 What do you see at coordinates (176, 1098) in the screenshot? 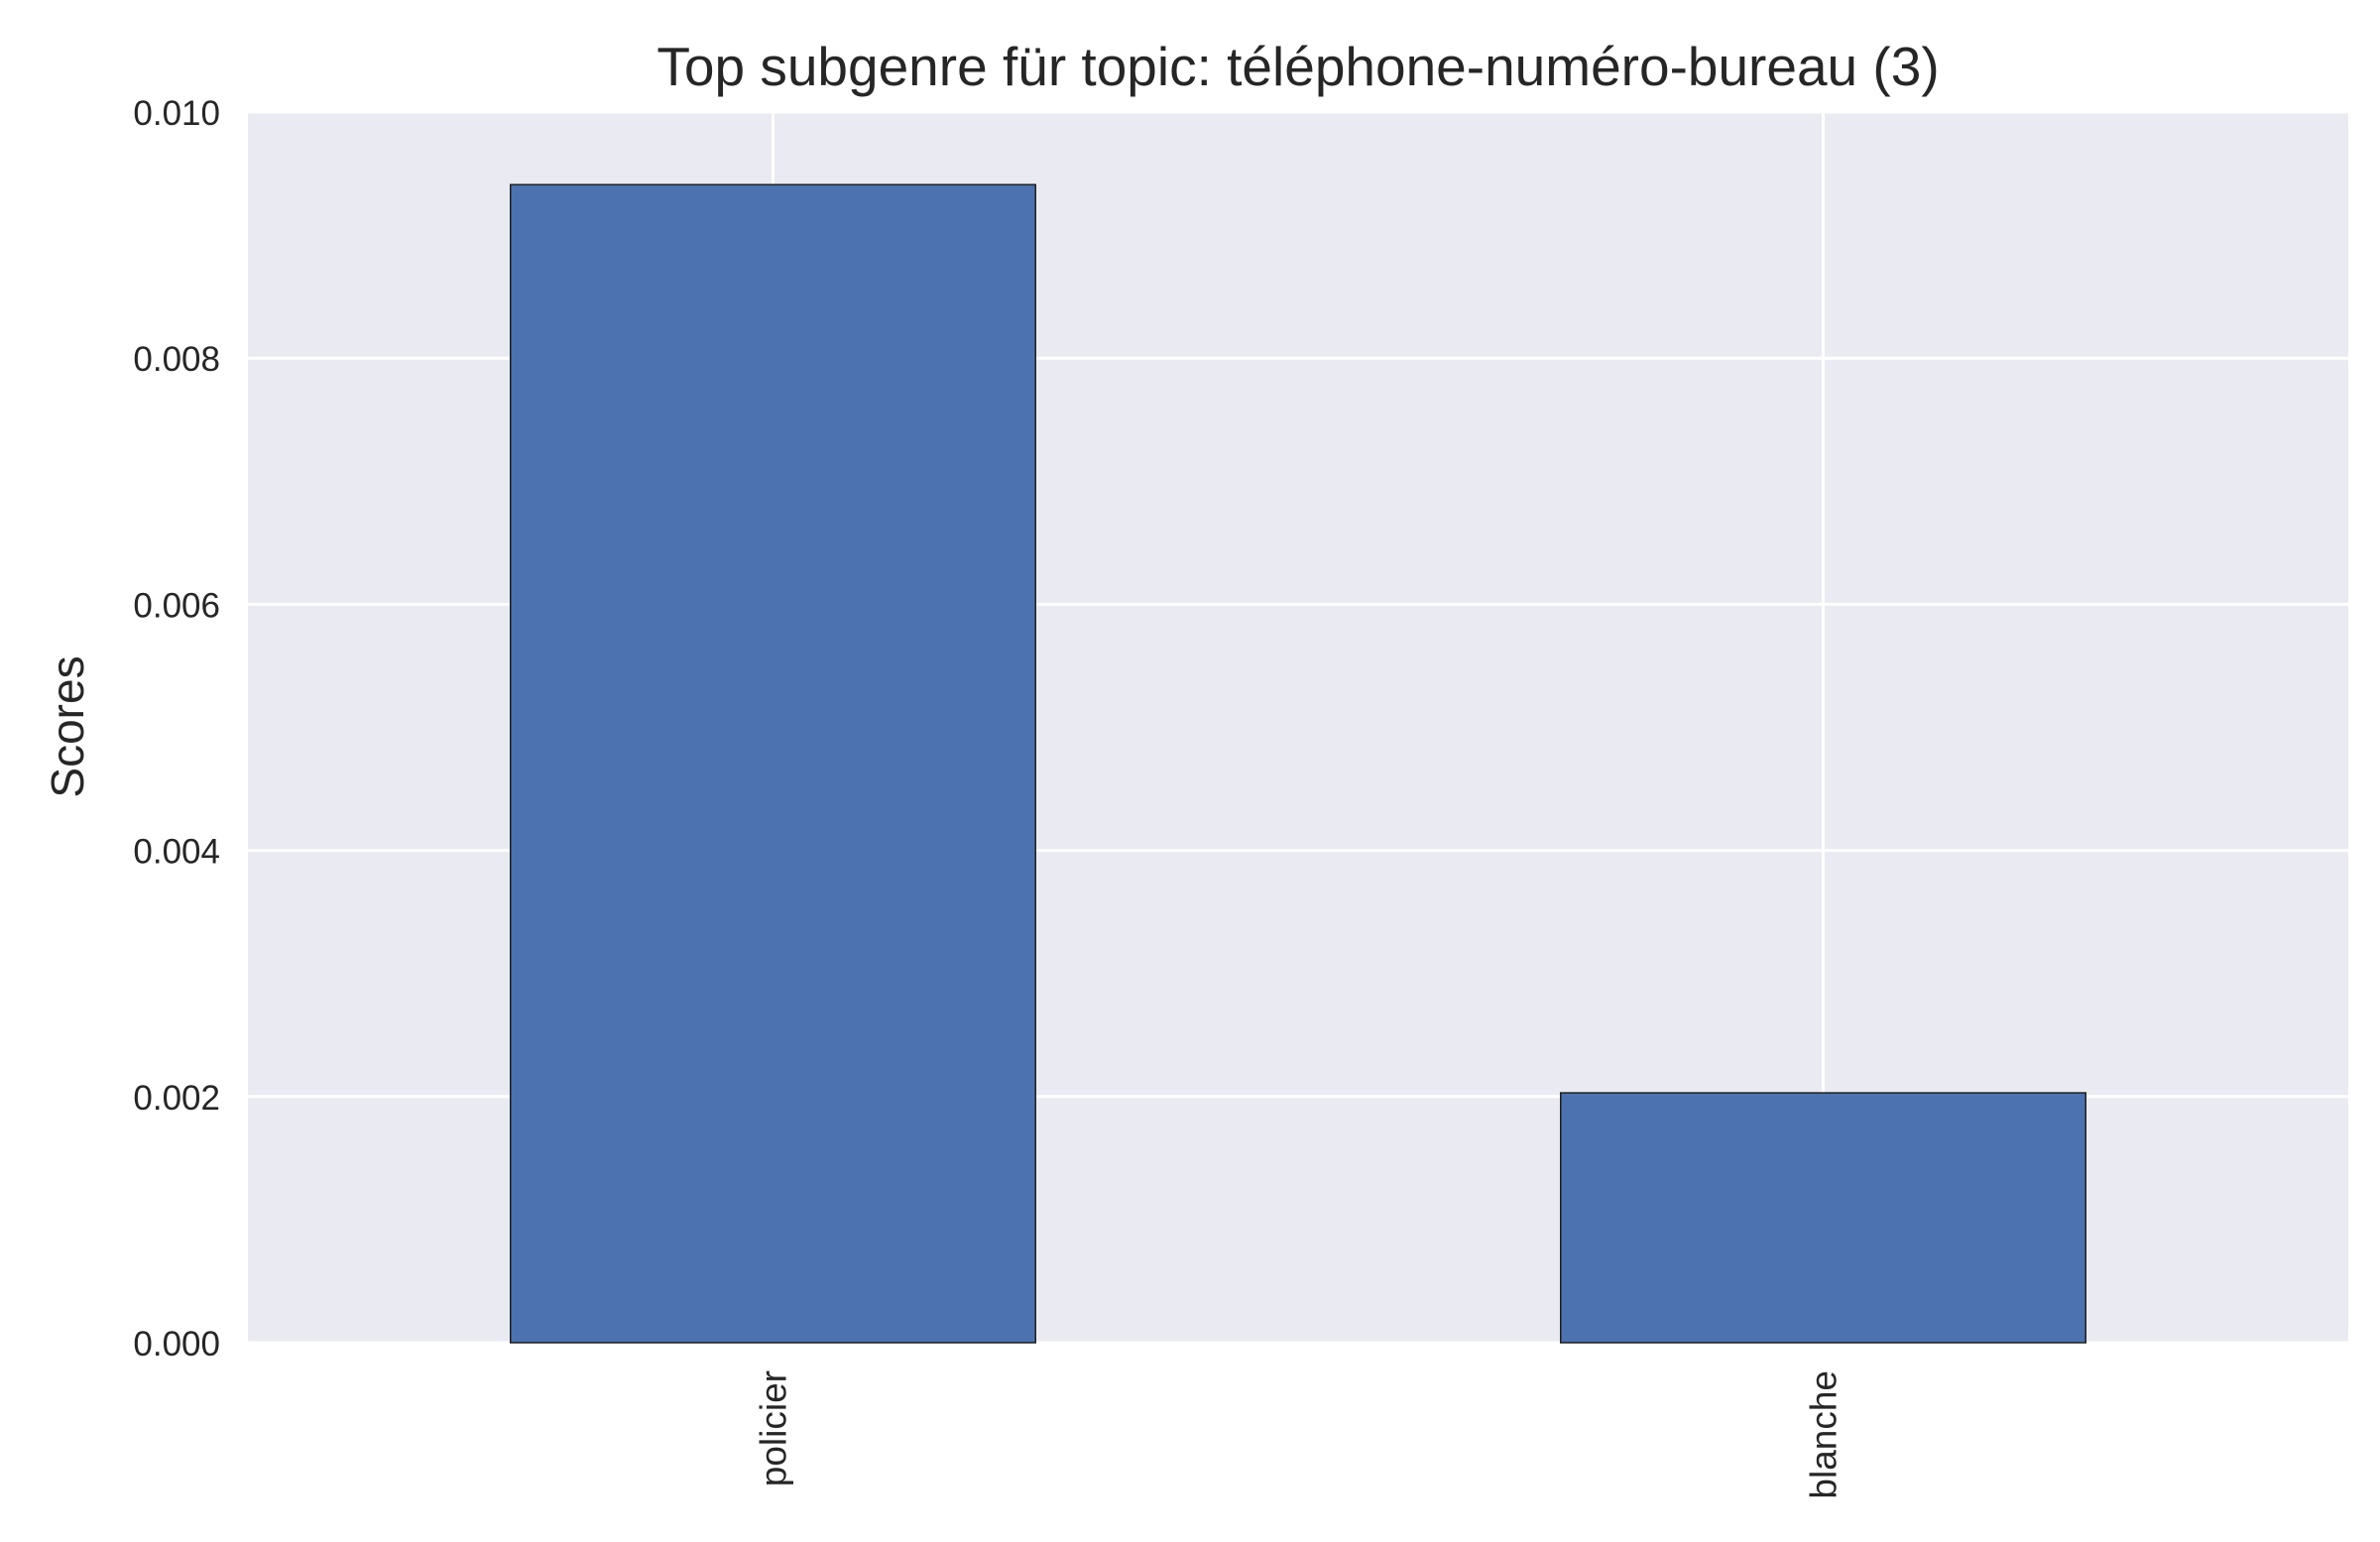
I see `y-tick-label: 0.002` at bounding box center [176, 1098].